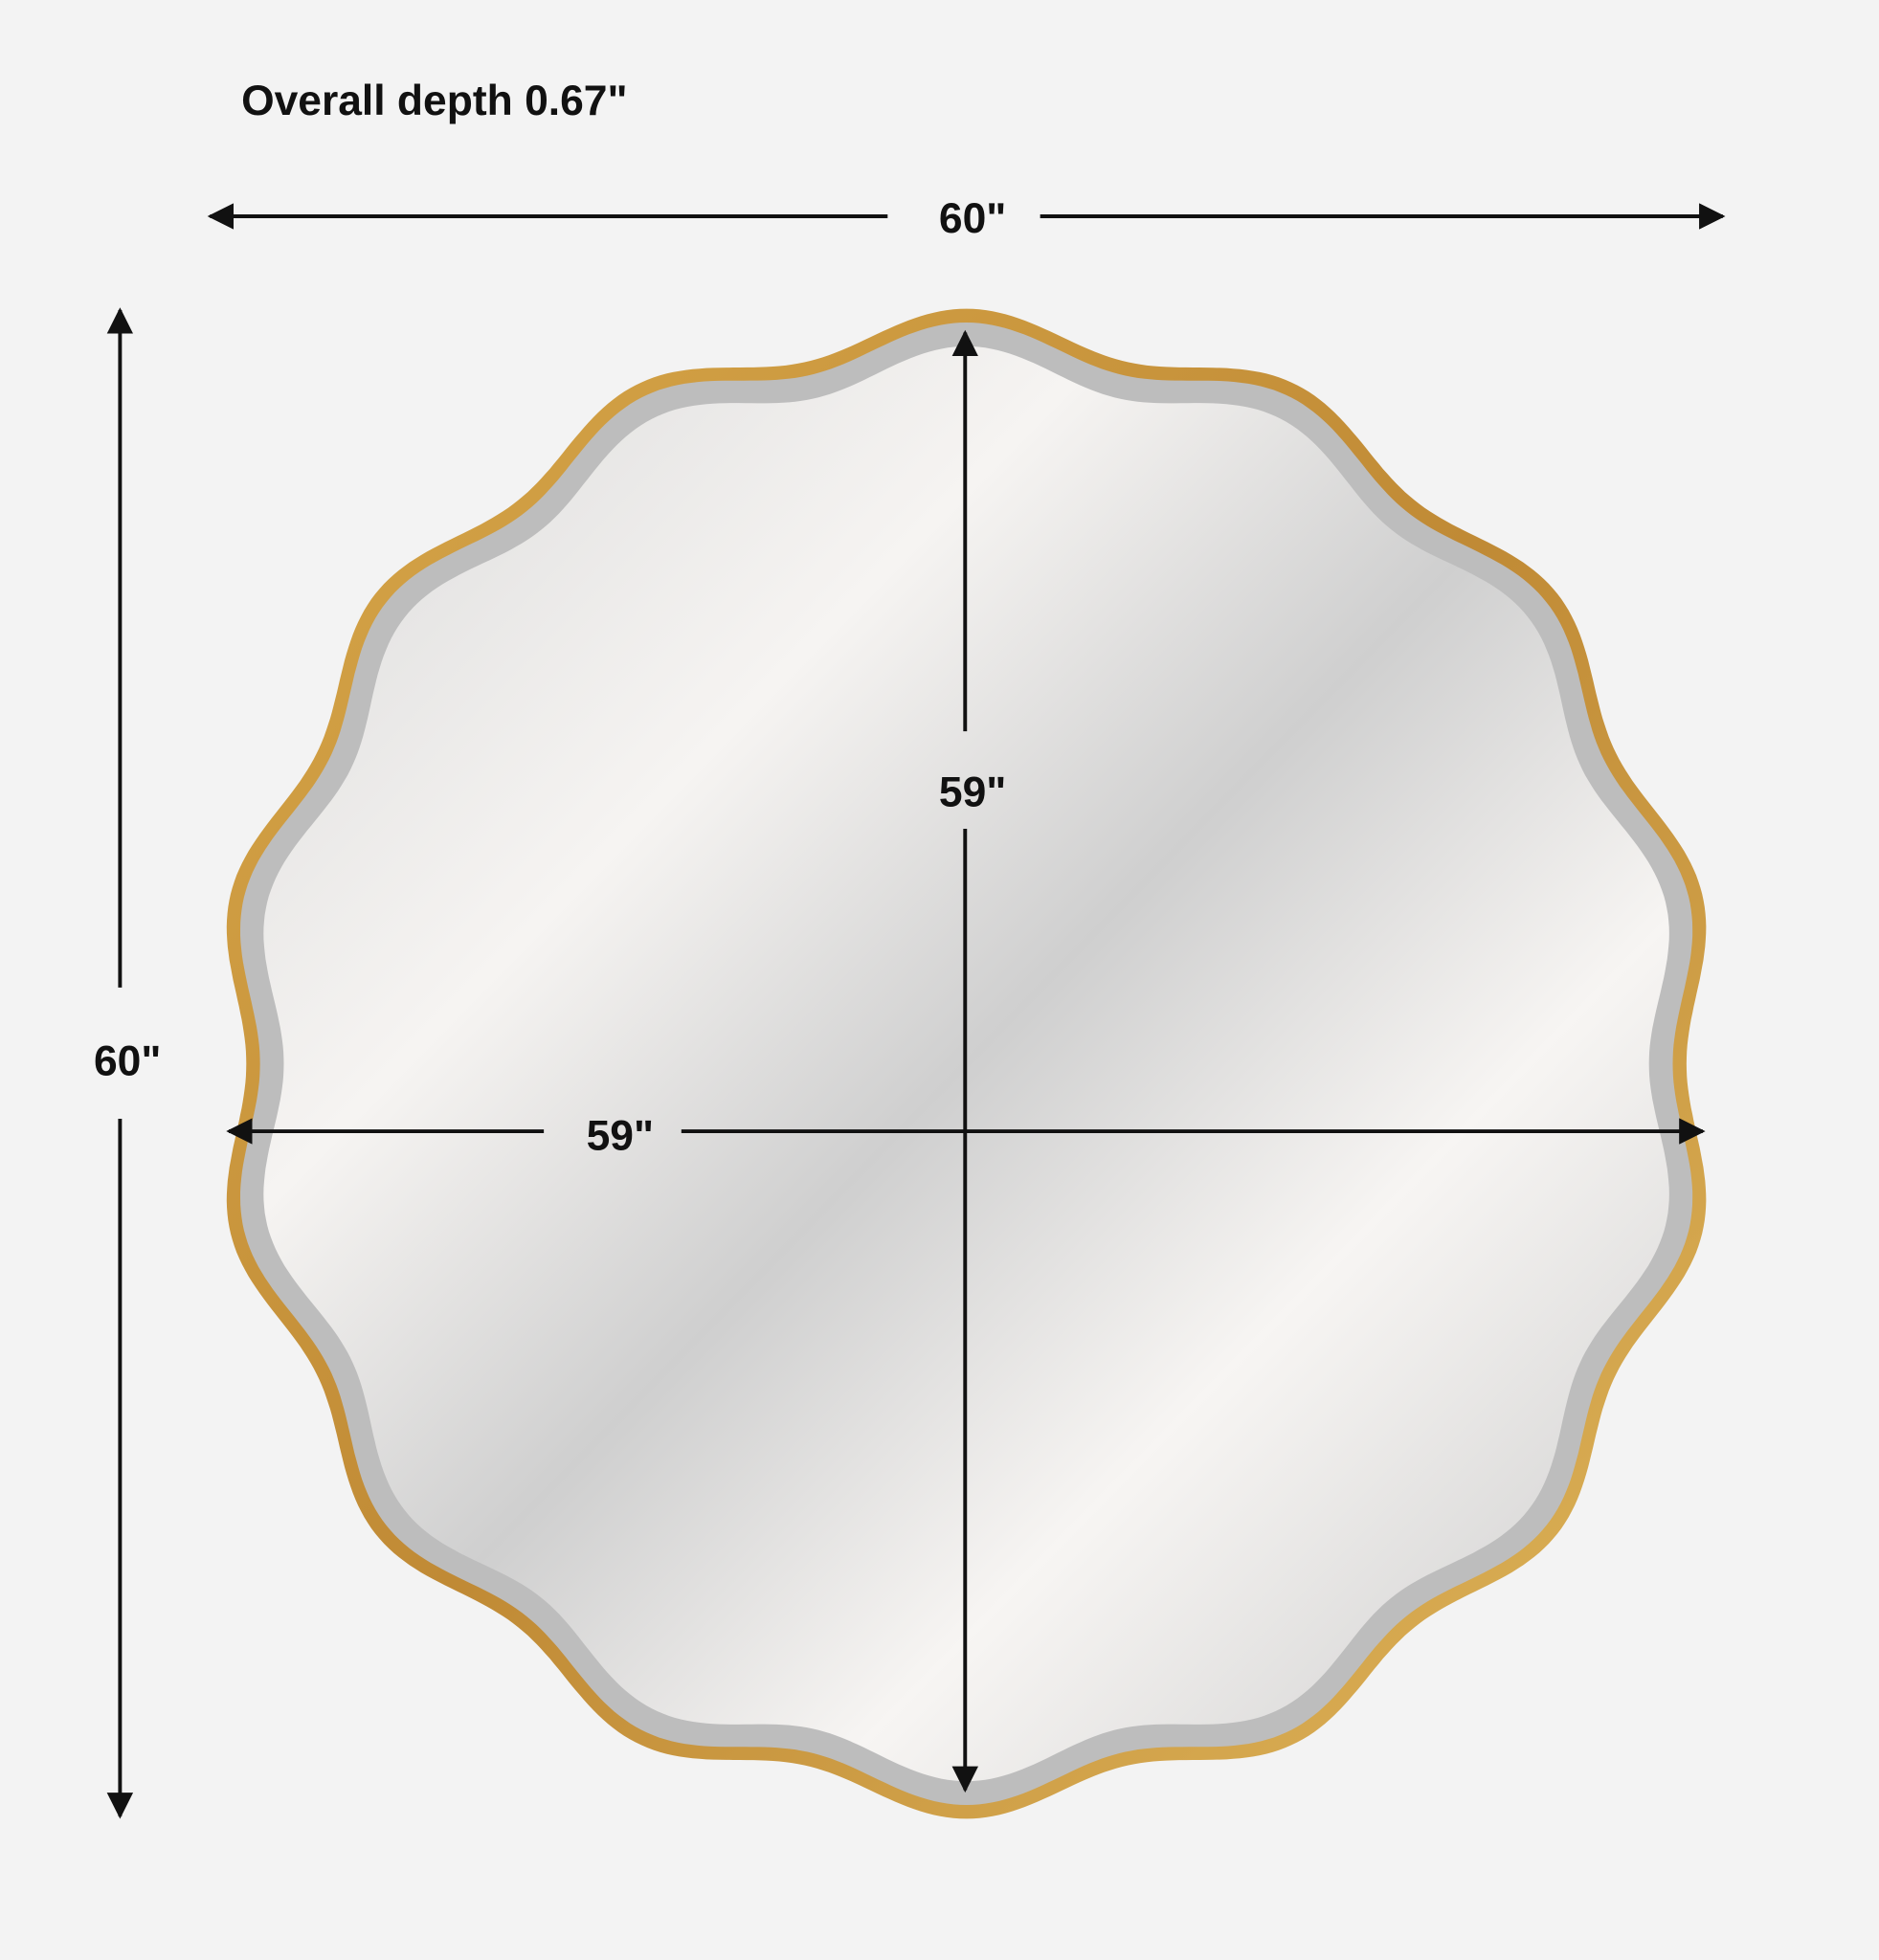  What do you see at coordinates (972, 1061) in the screenshot?
I see `mirror-height-dimension: 59"` at bounding box center [972, 1061].